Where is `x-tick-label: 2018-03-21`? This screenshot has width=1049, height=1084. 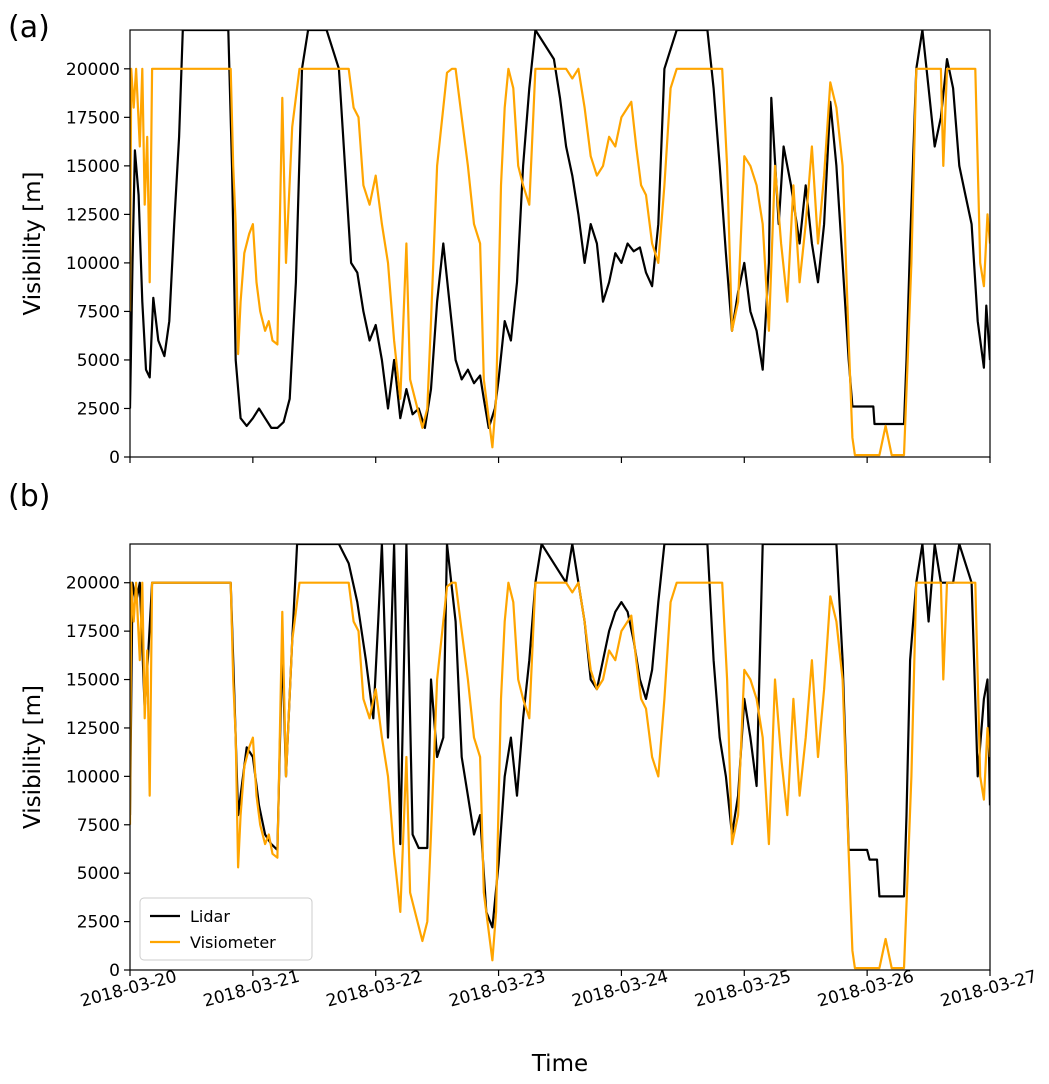 x-tick-label: 2018-03-21 is located at coordinates (251, 989).